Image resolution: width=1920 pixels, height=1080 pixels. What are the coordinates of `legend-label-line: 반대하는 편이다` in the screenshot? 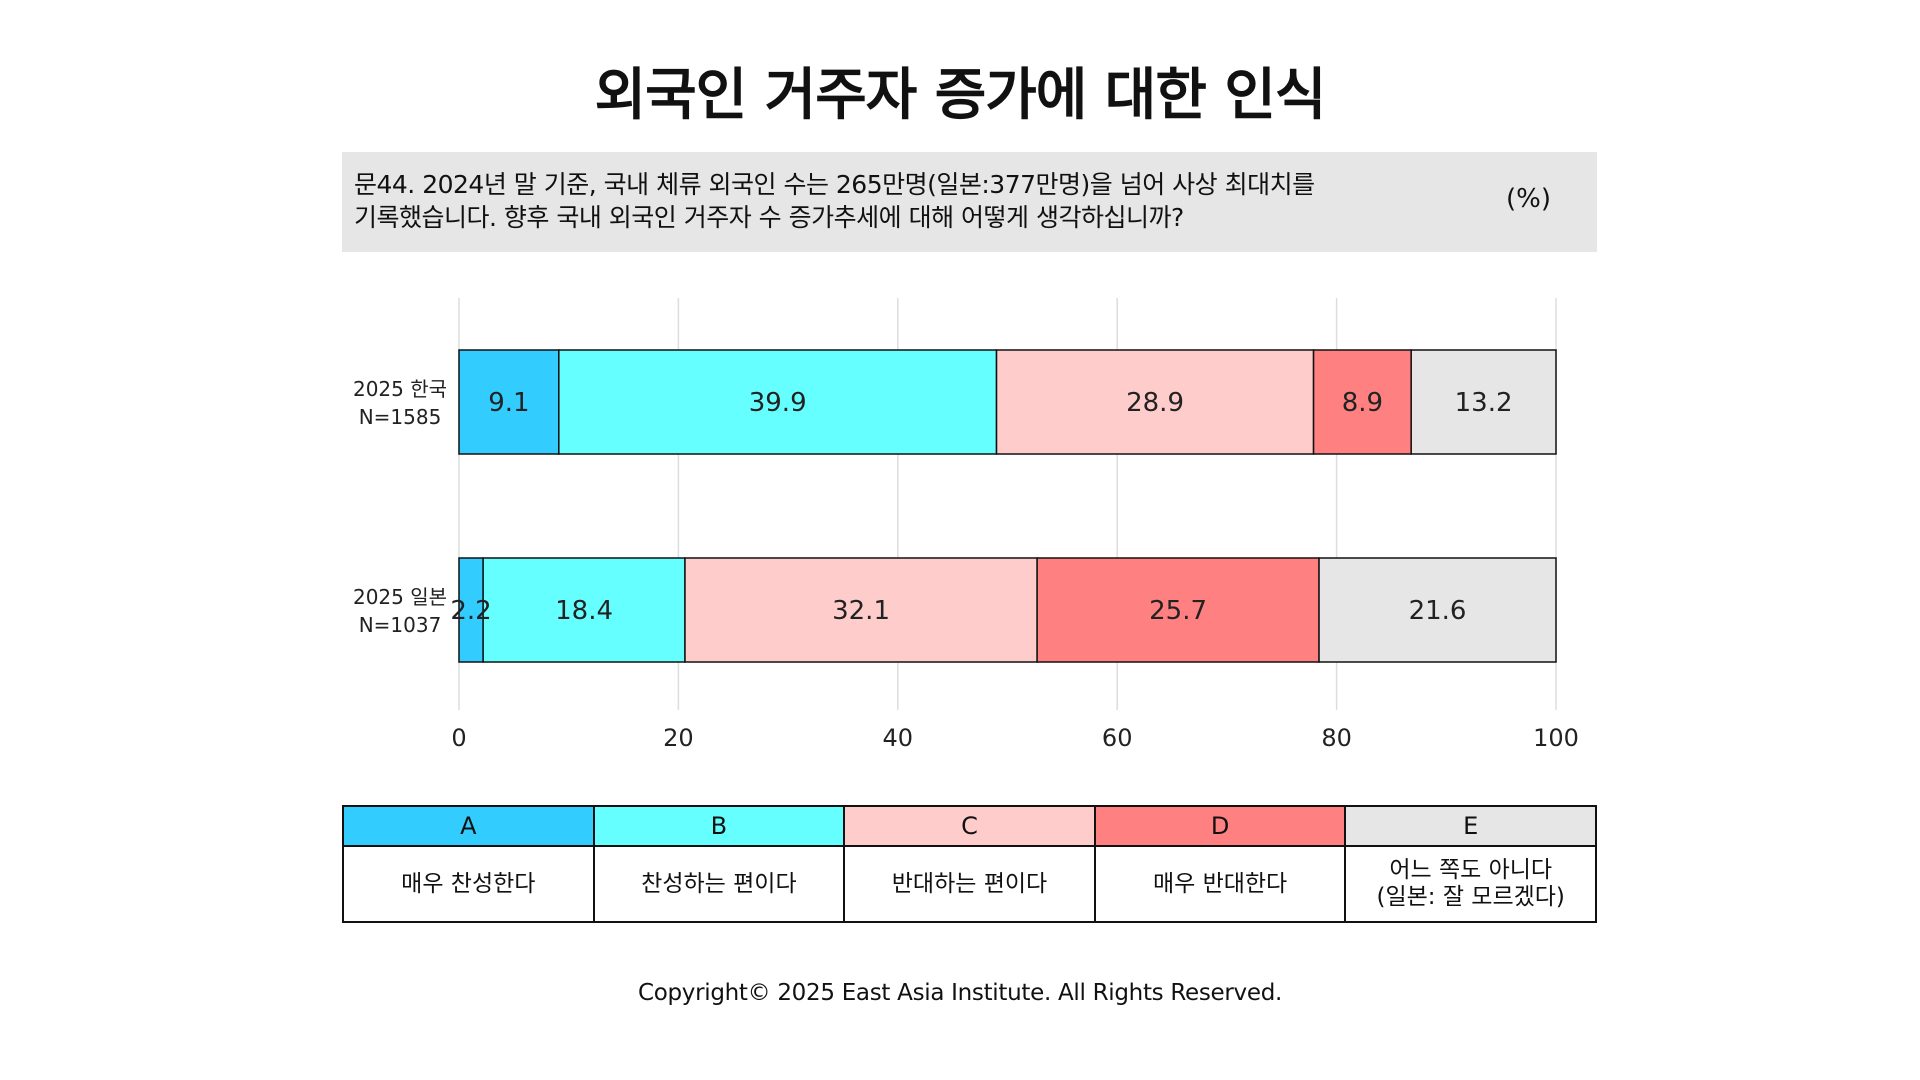 It's located at (969, 883).